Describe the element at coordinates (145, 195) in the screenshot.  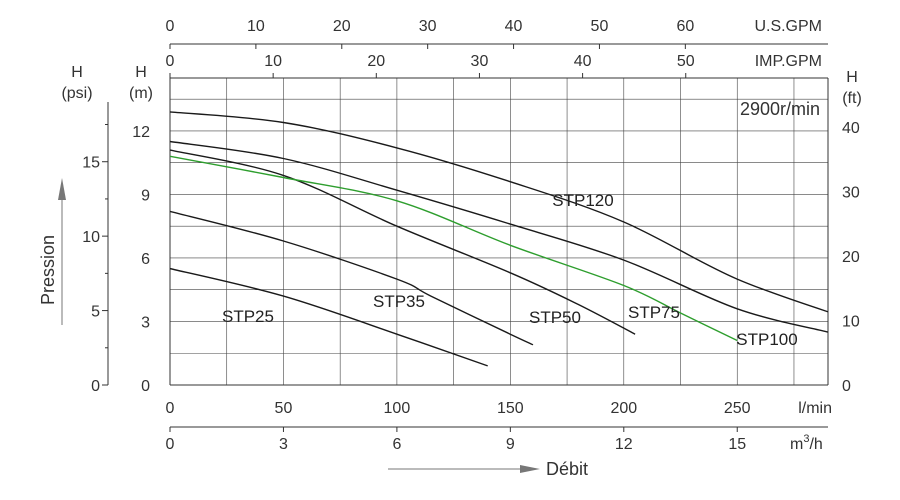
I see `m-tick-9: 9` at that location.